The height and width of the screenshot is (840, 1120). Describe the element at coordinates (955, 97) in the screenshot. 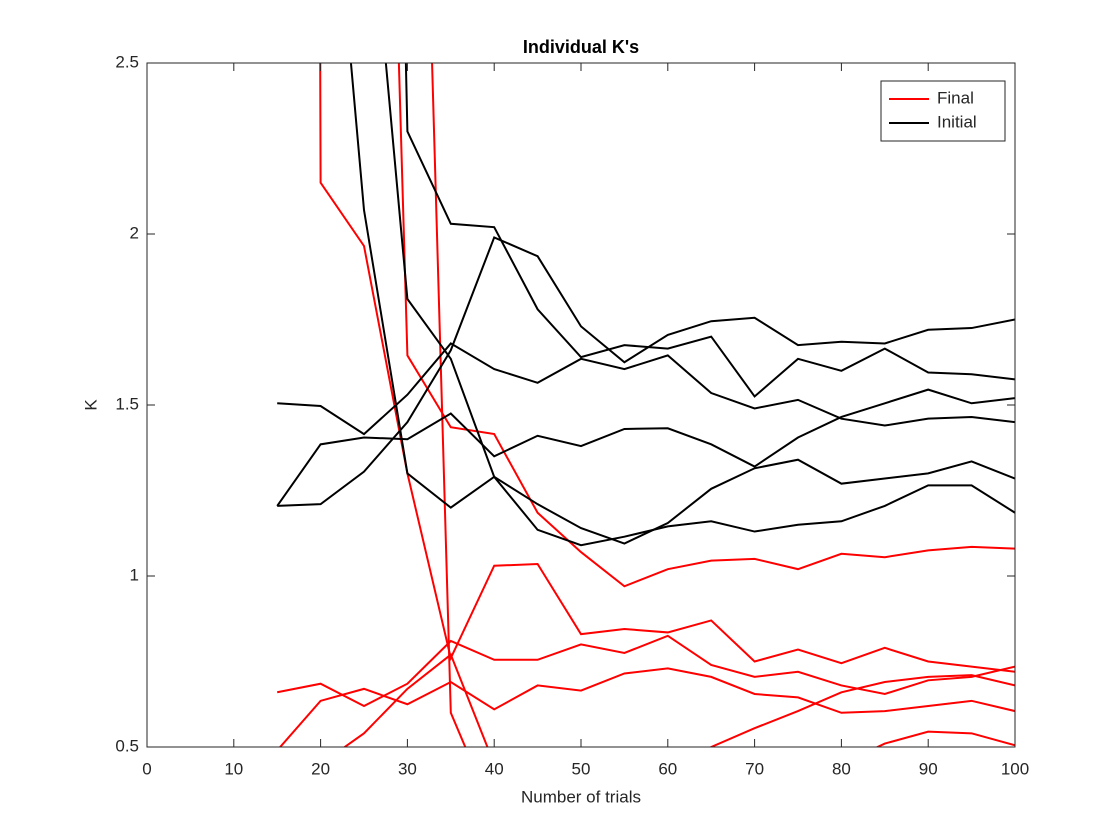

I see `legend-label: Final` at that location.